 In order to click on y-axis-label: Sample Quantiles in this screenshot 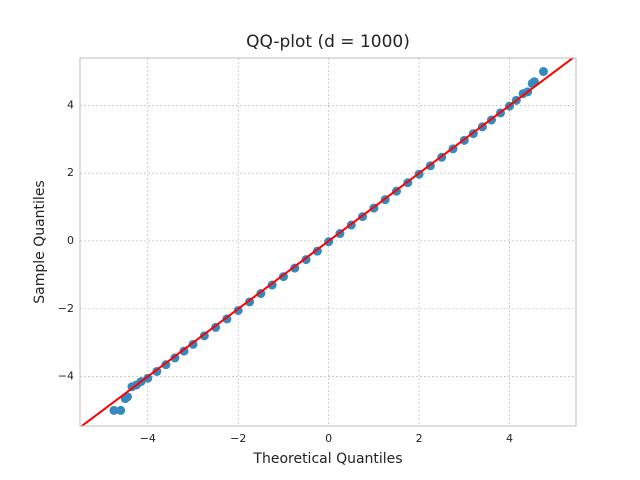, I will do `click(40, 241)`.